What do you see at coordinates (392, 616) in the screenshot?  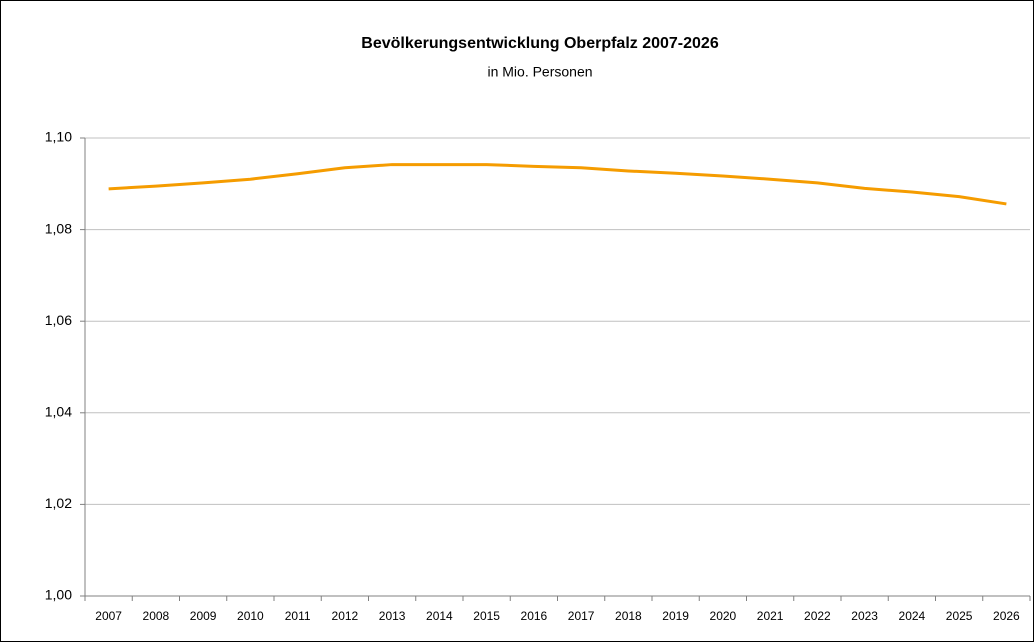 I see `x-tick-label: 2013` at bounding box center [392, 616].